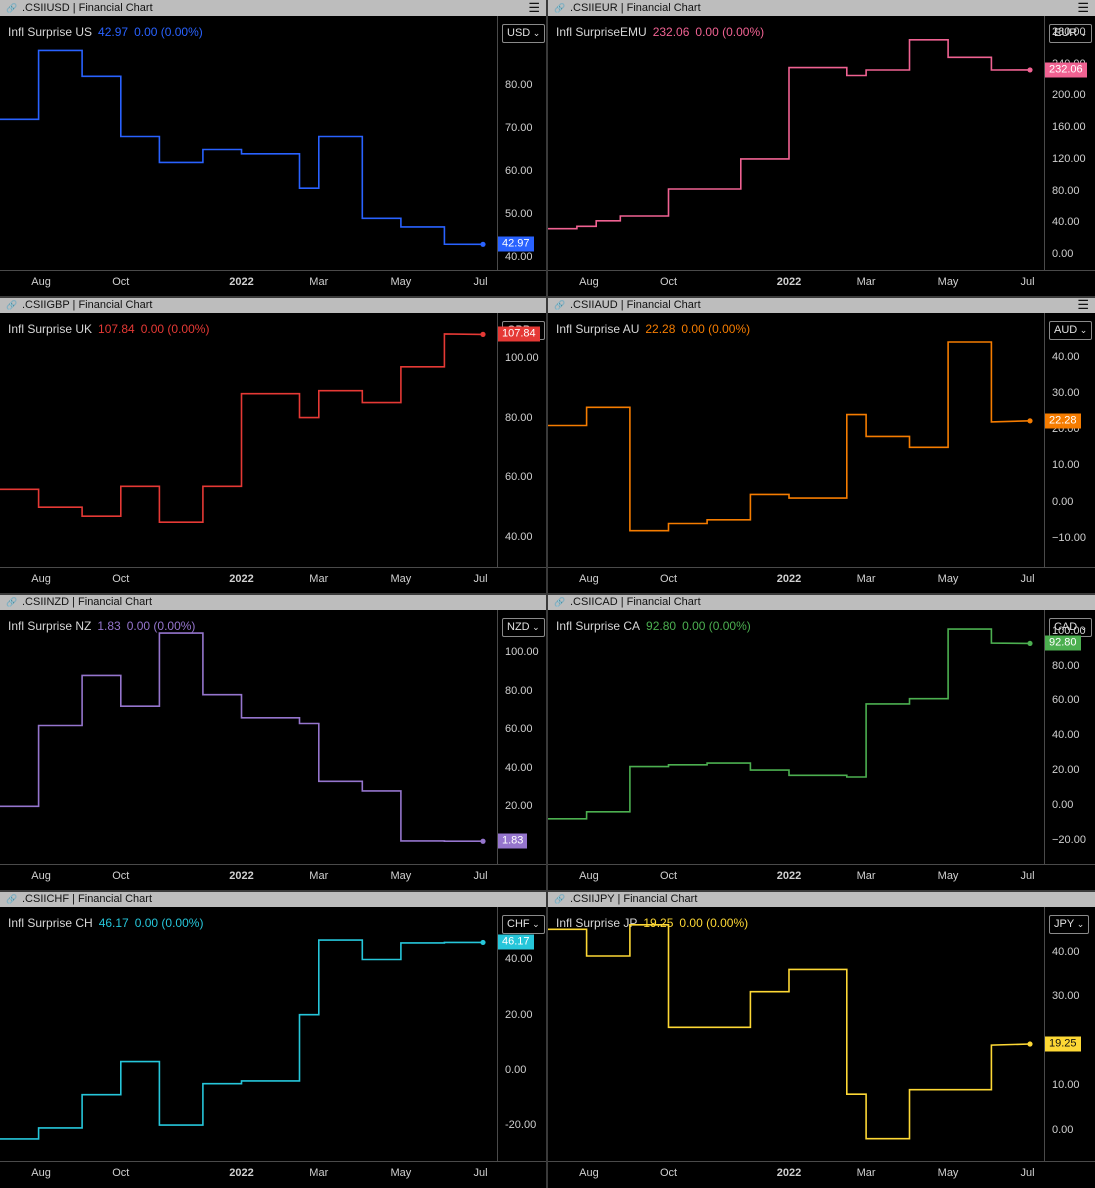  I want to click on series-legend: Infl SurpriseEMU 232.06 0.00 (0.00%), so click(660, 32).